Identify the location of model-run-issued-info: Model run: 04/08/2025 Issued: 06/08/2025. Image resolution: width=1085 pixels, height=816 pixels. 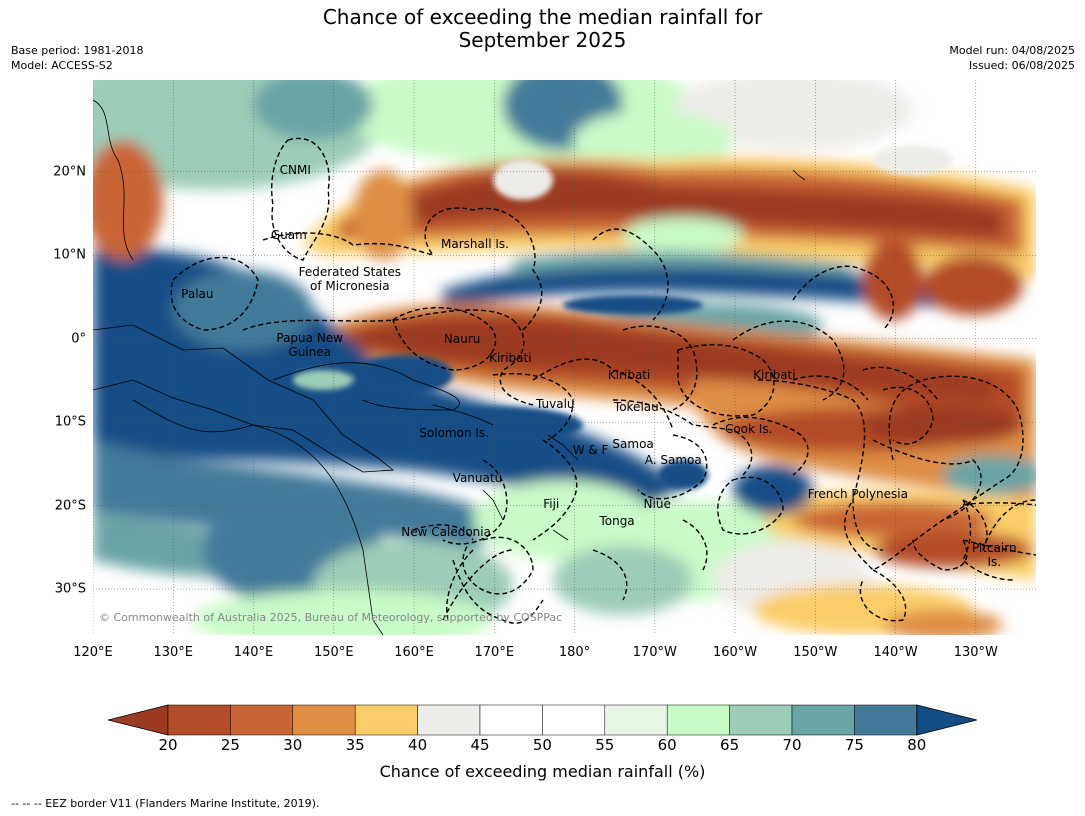
(1012, 58).